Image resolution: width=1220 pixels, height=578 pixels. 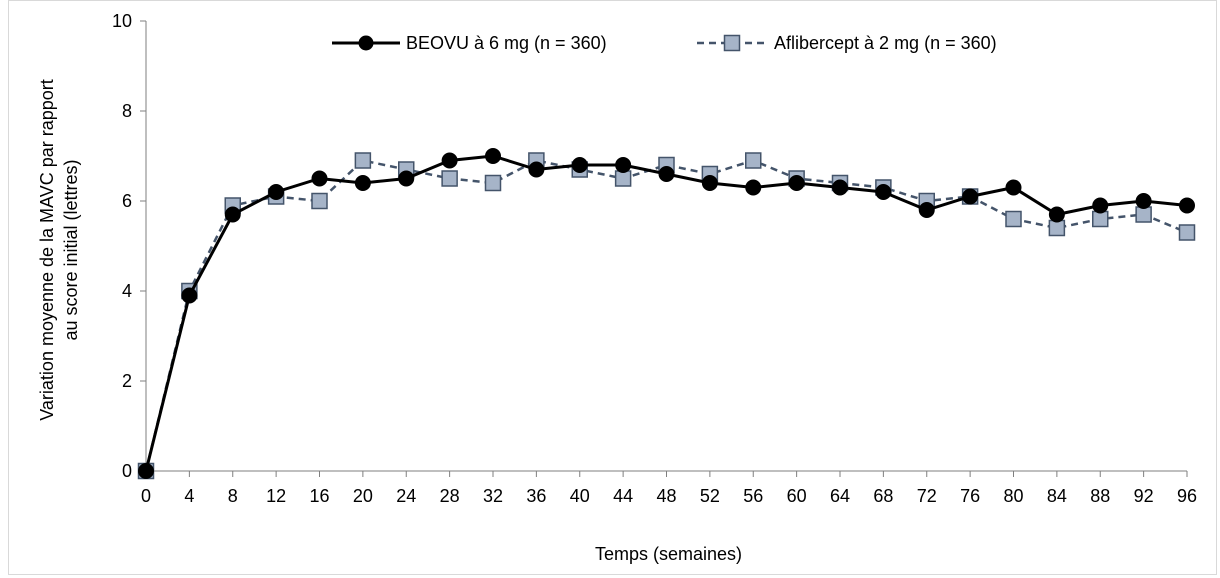 What do you see at coordinates (127, 201) in the screenshot?
I see `y-tick-label: 6` at bounding box center [127, 201].